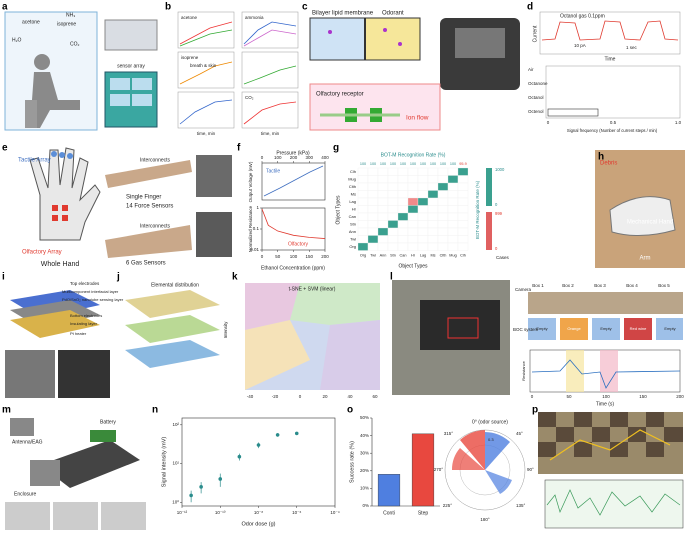 This screenshot has height=534, width=685. What do you see at coordinates (258, 512) in the screenshot?
I see `x-tick-label: 10⁻⁸` at bounding box center [258, 512].